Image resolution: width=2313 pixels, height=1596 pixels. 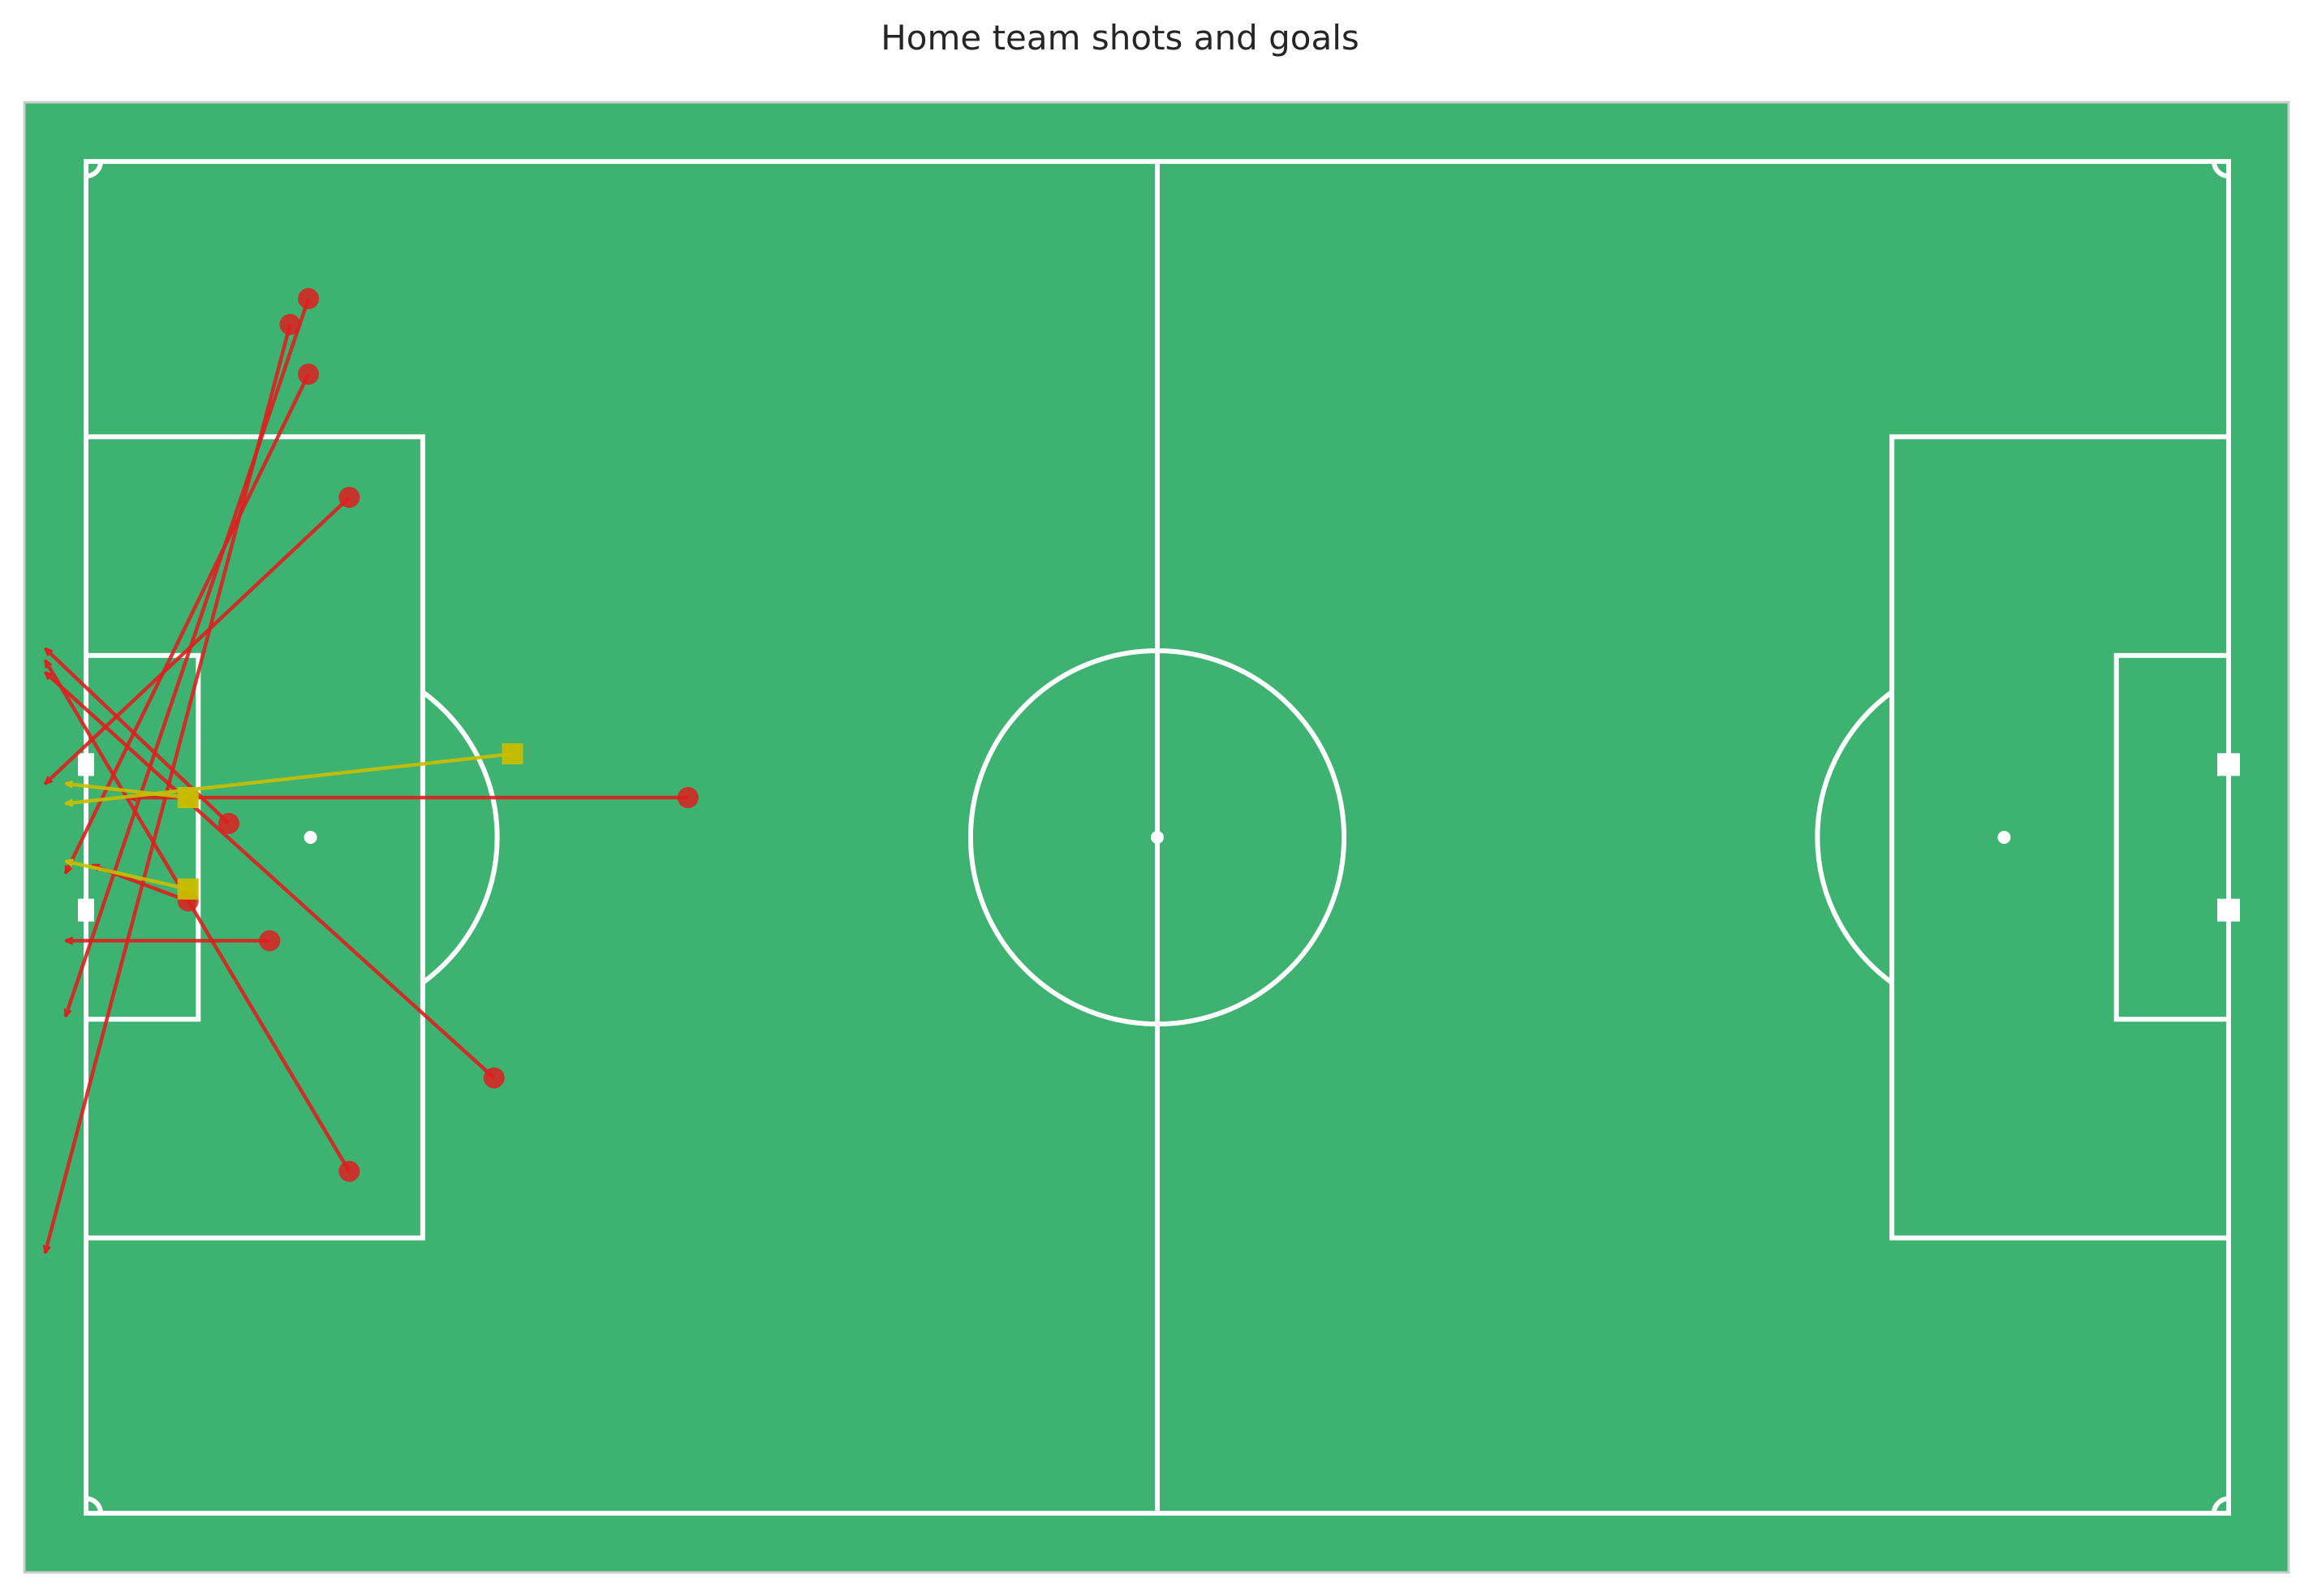 What do you see at coordinates (2172, 837) in the screenshot?
I see `right-goal-area` at bounding box center [2172, 837].